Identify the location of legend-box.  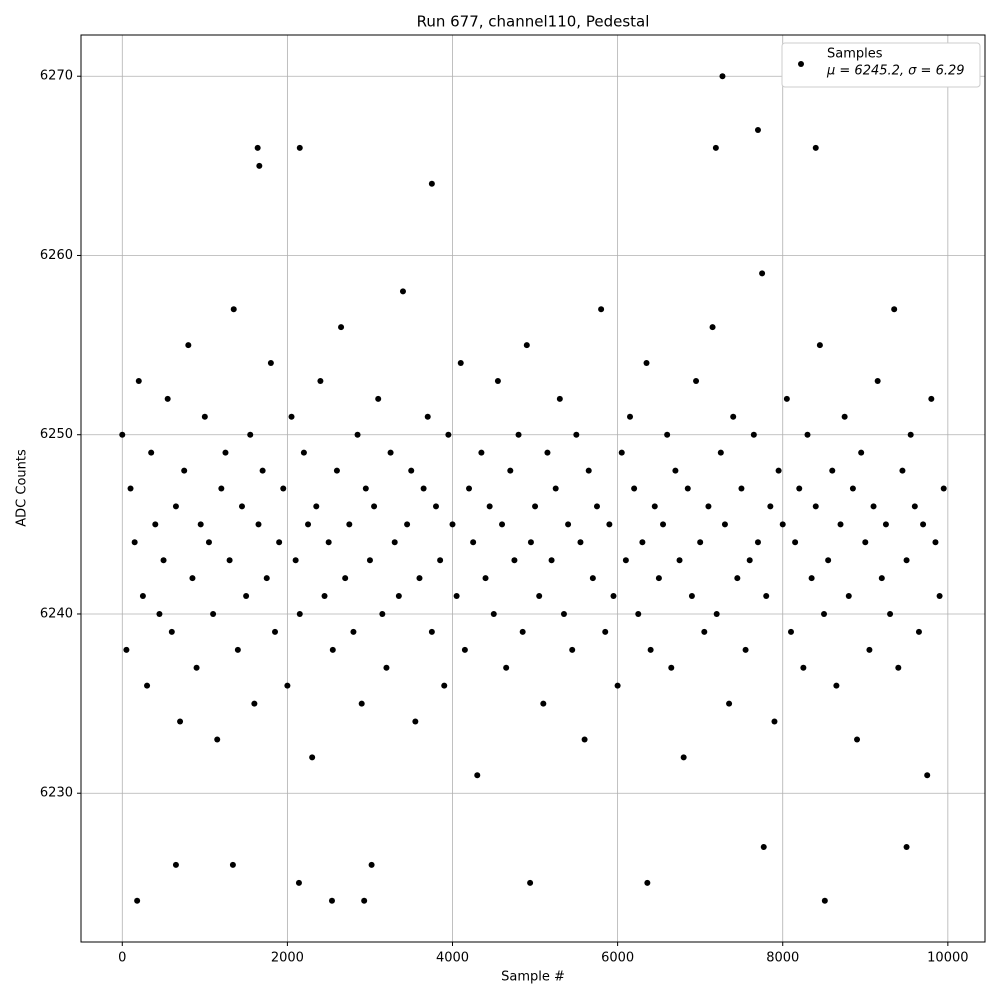
(881, 65).